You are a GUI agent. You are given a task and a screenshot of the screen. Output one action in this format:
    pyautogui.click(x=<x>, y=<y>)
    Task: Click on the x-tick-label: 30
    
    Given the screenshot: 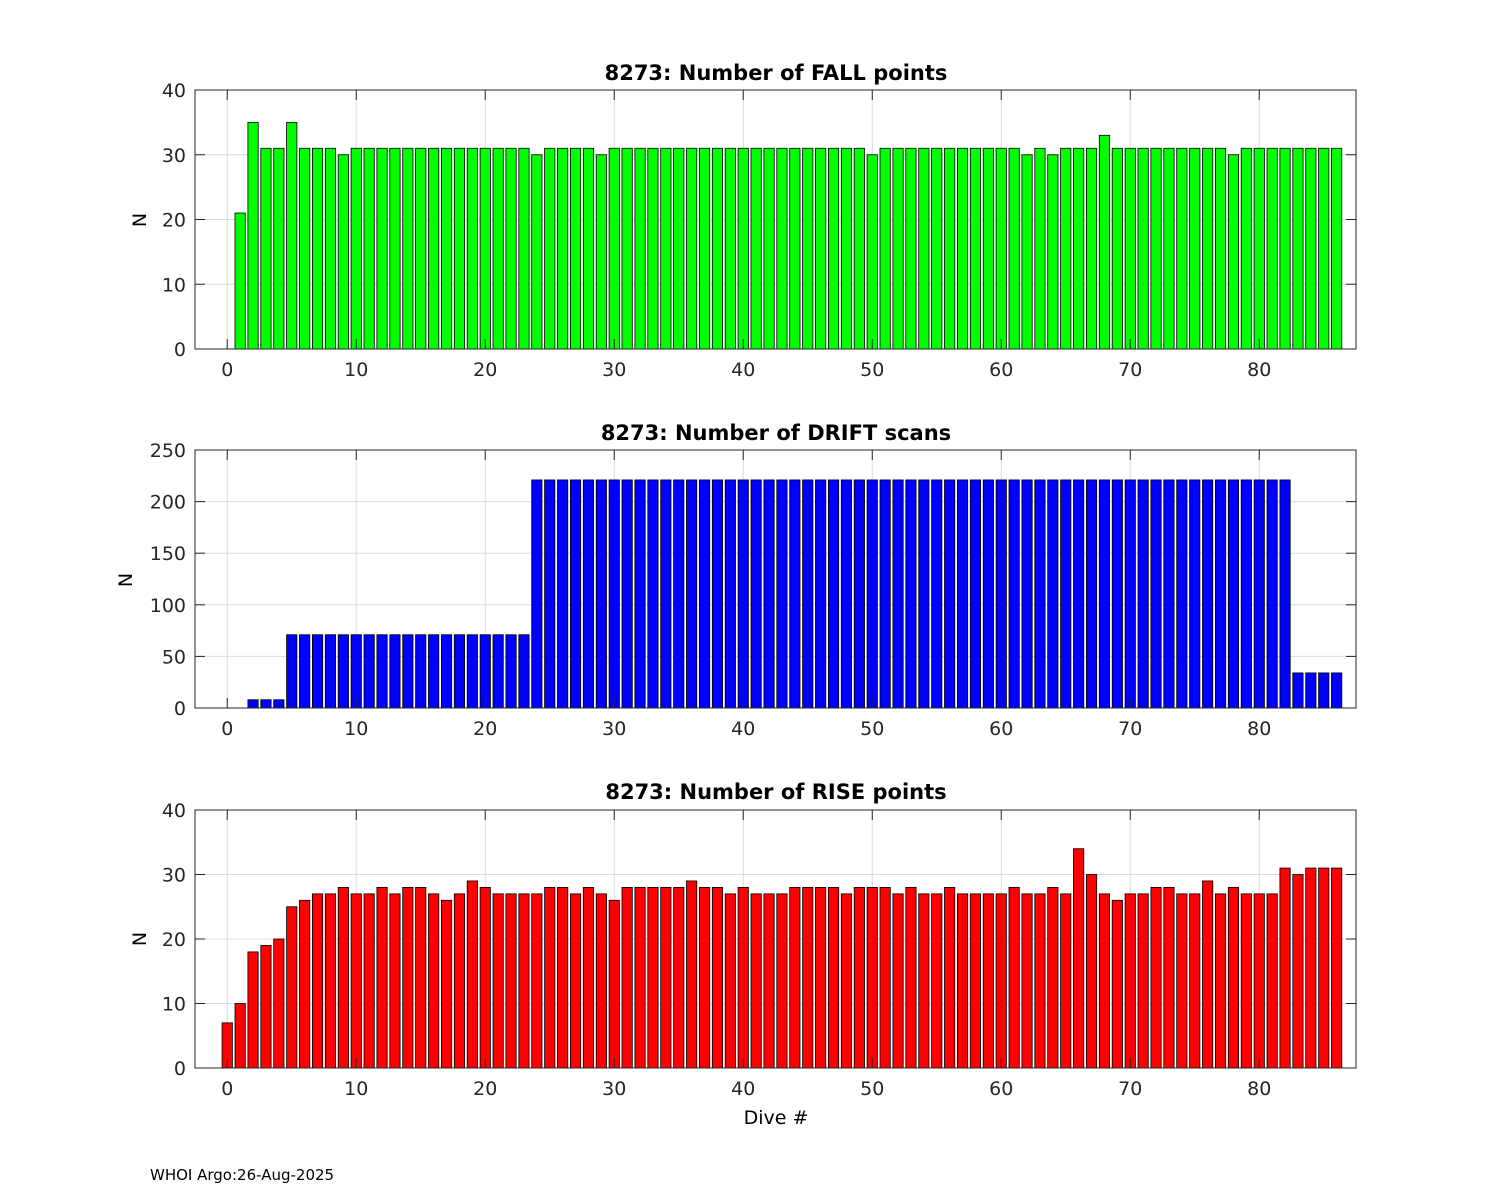 What is the action you would take?
    pyautogui.click(x=614, y=1089)
    